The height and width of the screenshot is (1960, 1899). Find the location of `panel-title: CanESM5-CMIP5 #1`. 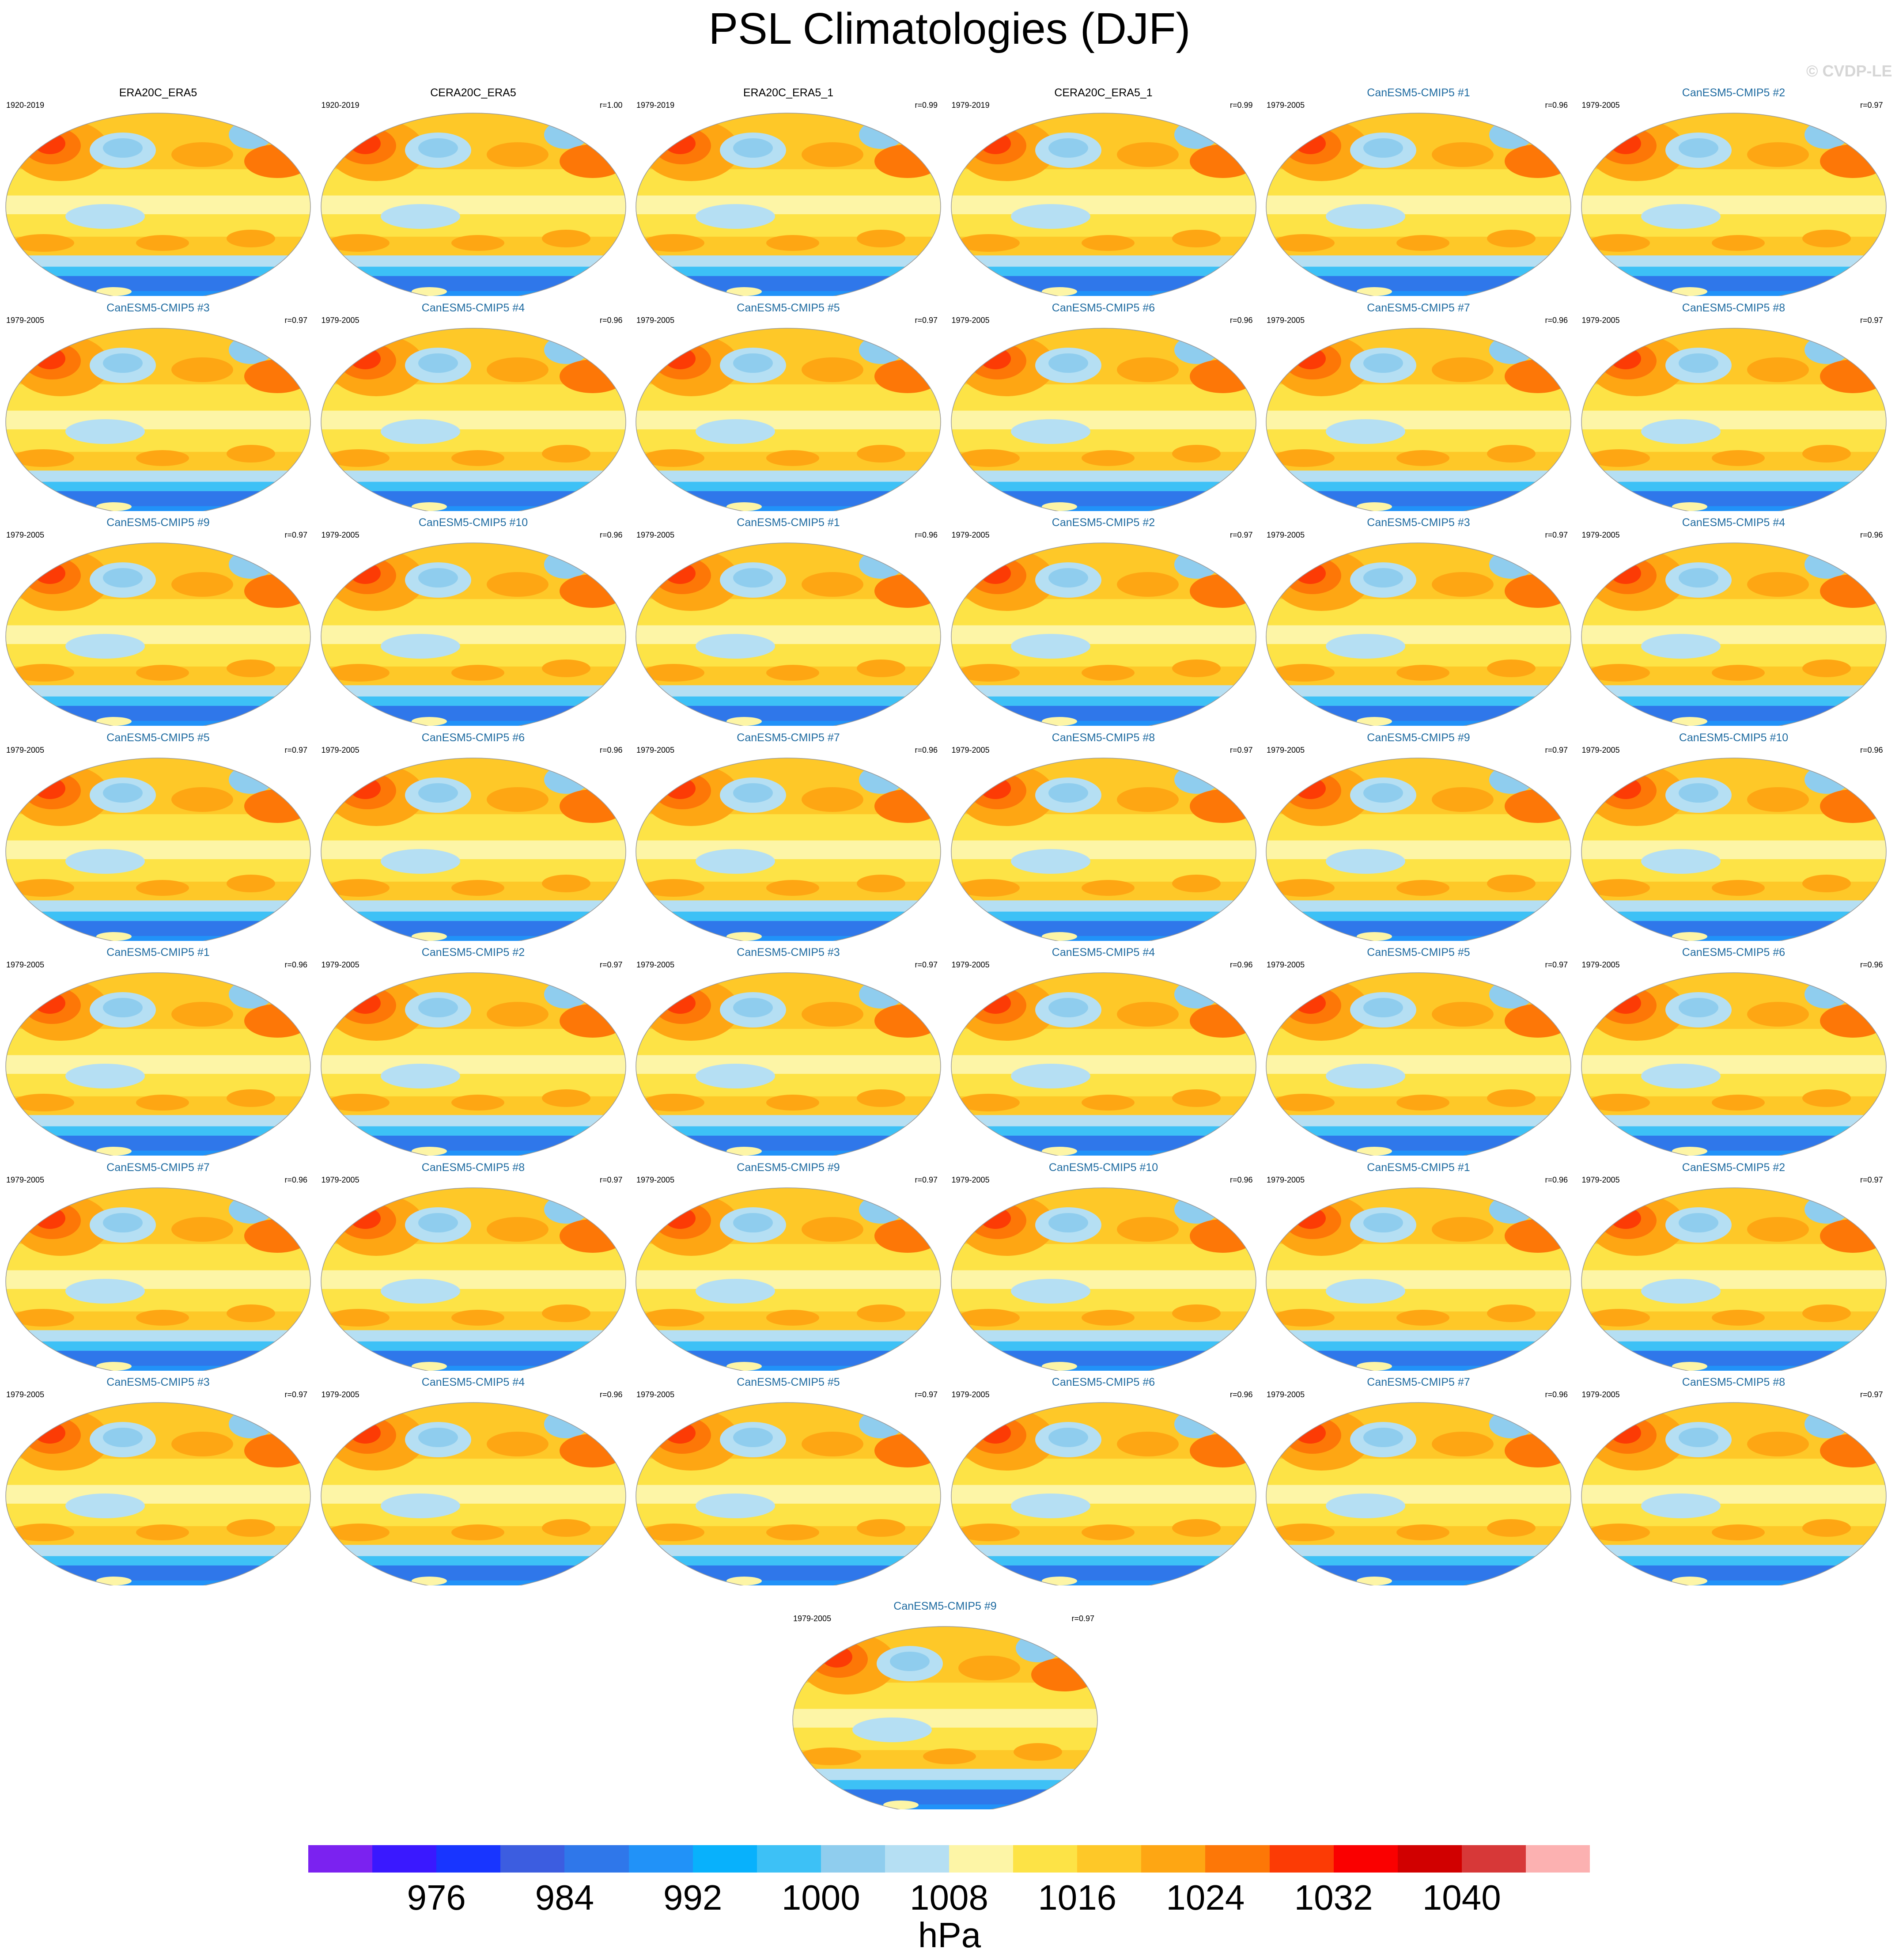

panel-title: CanESM5-CMIP5 #1 is located at coordinates (1418, 93).